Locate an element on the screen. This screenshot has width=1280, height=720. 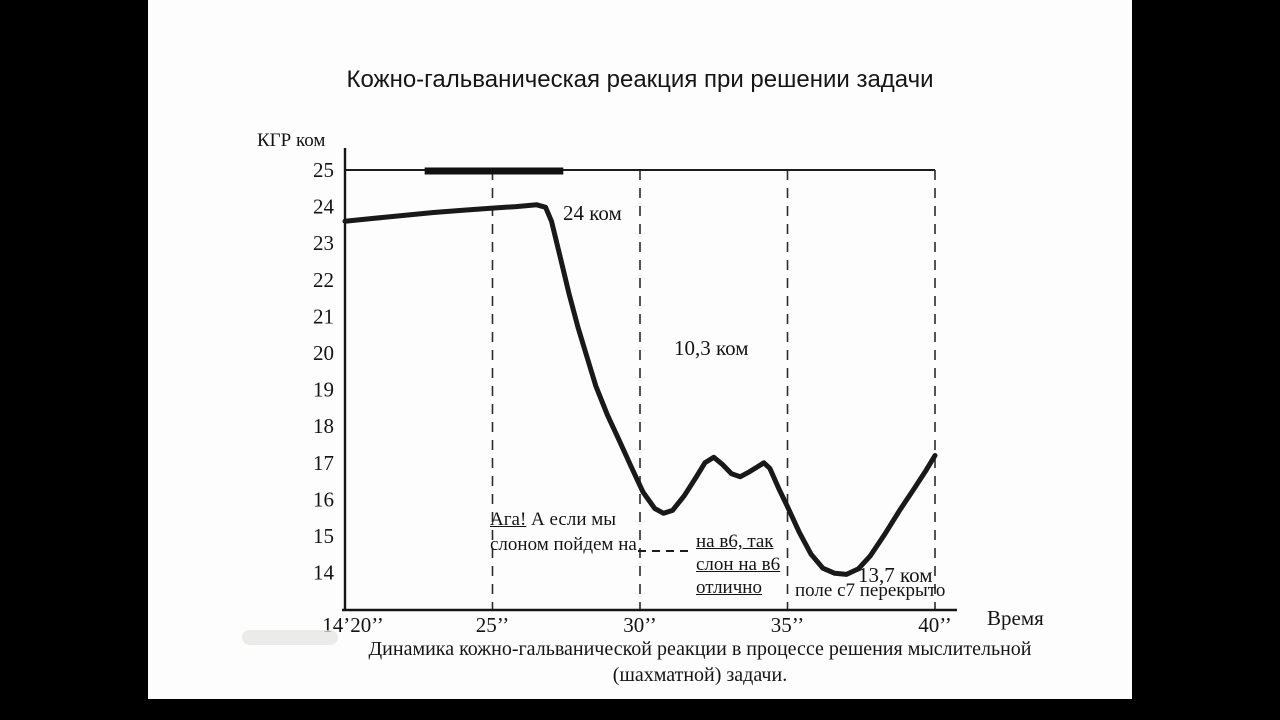
thought-aga-line2: слоном пойдем на is located at coordinates (563, 544).